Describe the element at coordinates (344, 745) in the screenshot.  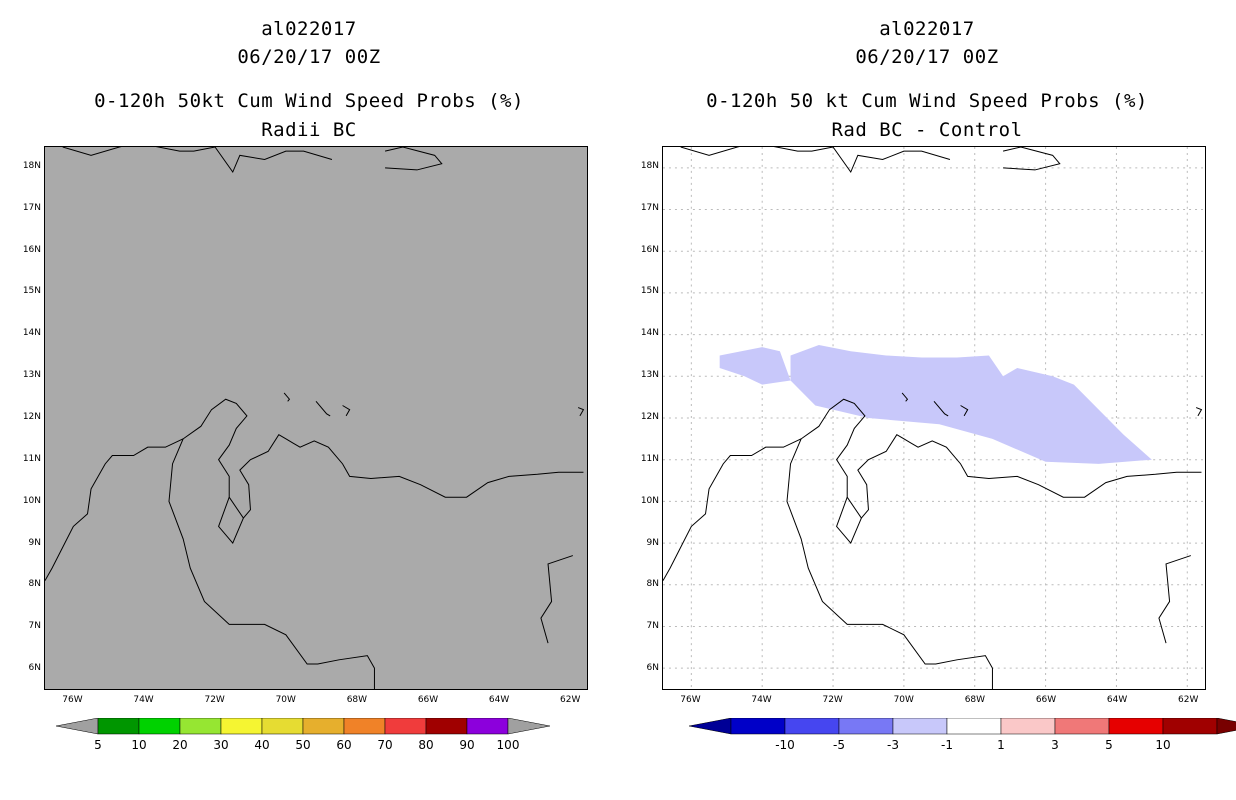
I see `colorbar-label: 60` at that location.